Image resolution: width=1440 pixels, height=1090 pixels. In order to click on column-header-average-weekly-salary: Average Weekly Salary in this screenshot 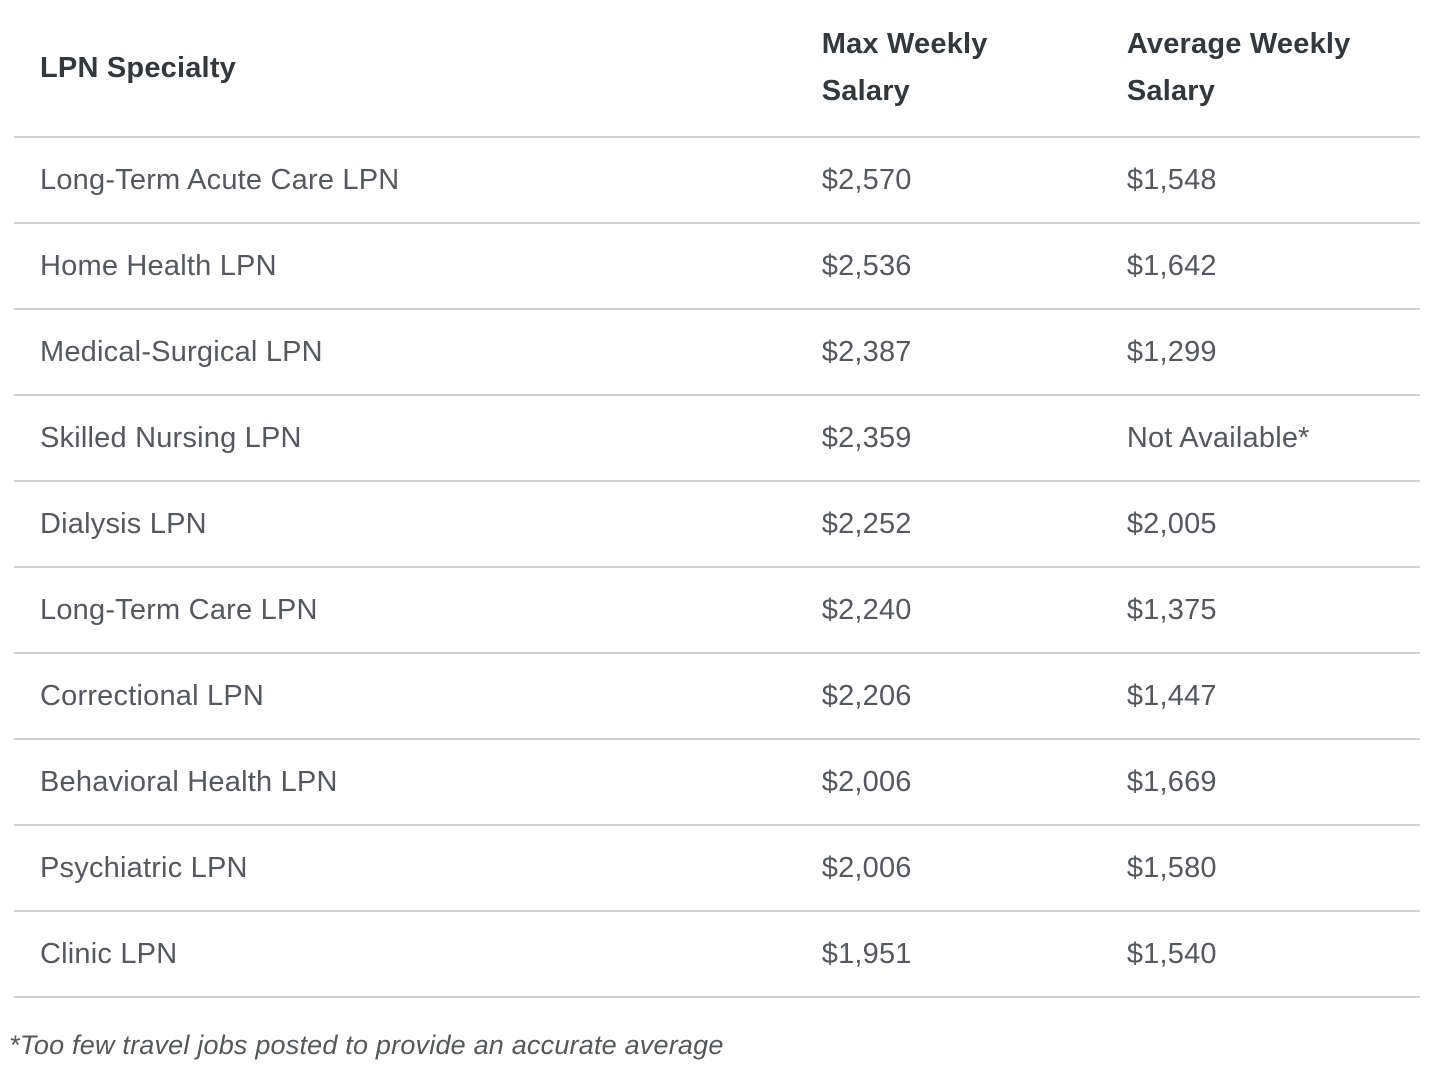, I will do `click(1260, 69)`.